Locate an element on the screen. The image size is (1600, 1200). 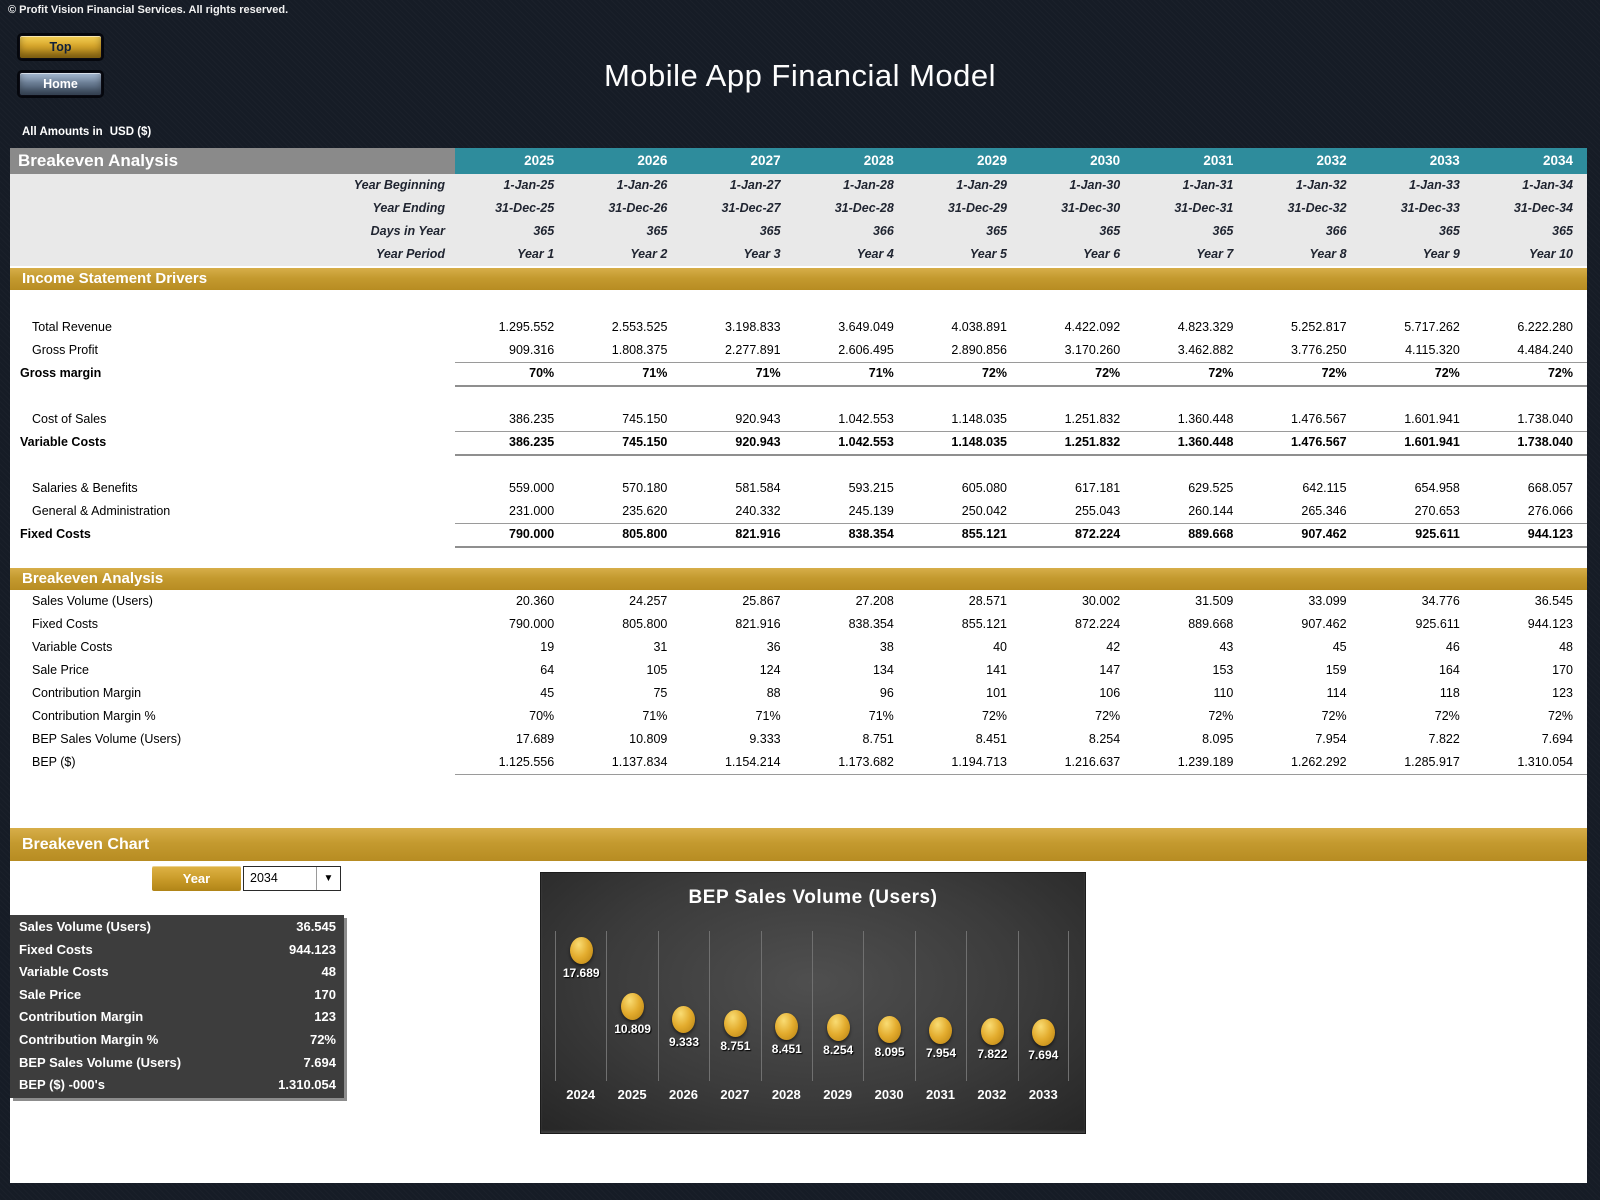
value-cell: 1.251.832 is located at coordinates (1077, 420).